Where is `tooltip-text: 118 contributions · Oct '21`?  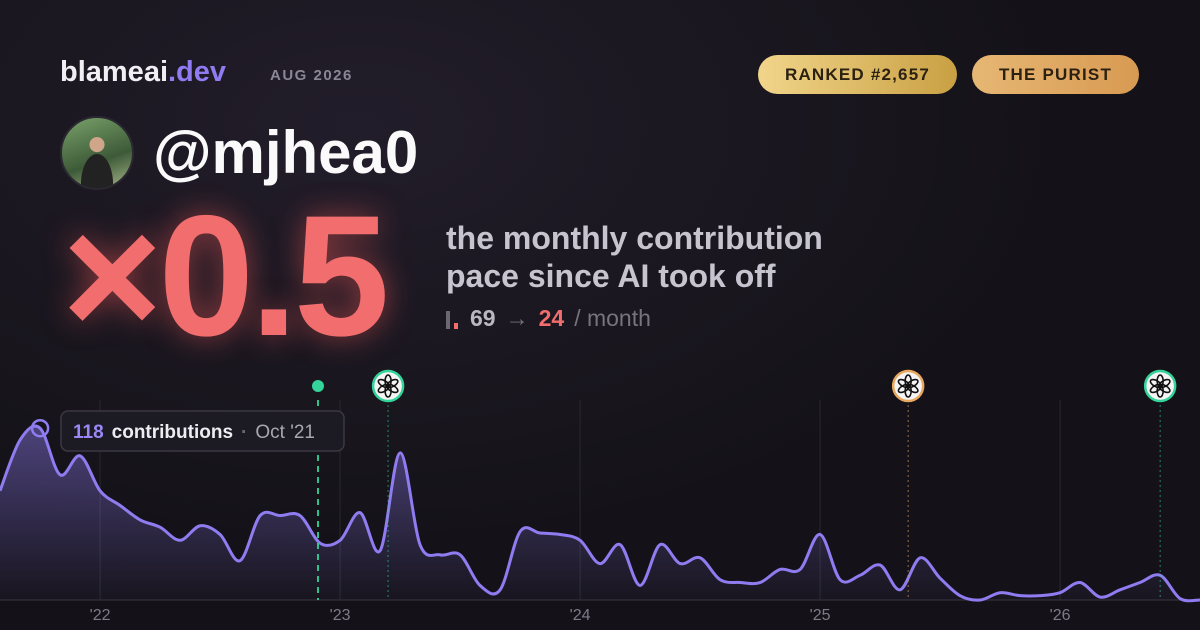
tooltip-text: 118 contributions · Oct '21 is located at coordinates (194, 432).